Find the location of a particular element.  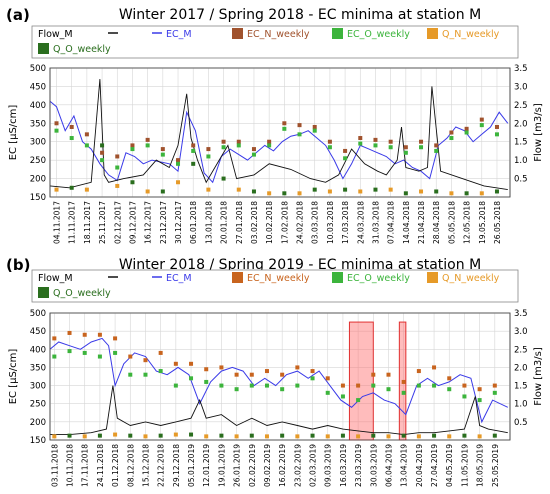

panel-b-y-right-label: Flow [m3/s] is located at coordinates (538, 376).